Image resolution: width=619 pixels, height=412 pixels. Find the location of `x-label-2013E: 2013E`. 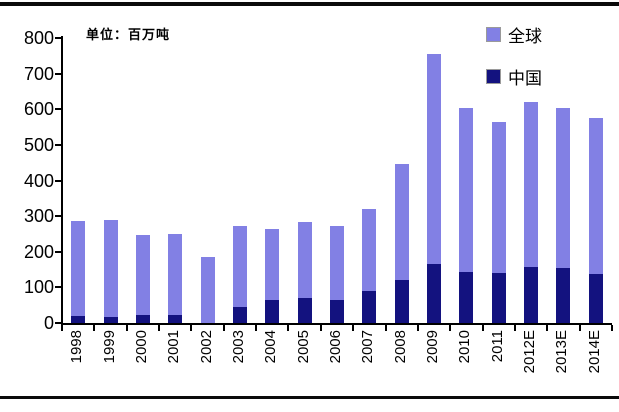

x-label-2013E: 2013E is located at coordinates (562, 352).